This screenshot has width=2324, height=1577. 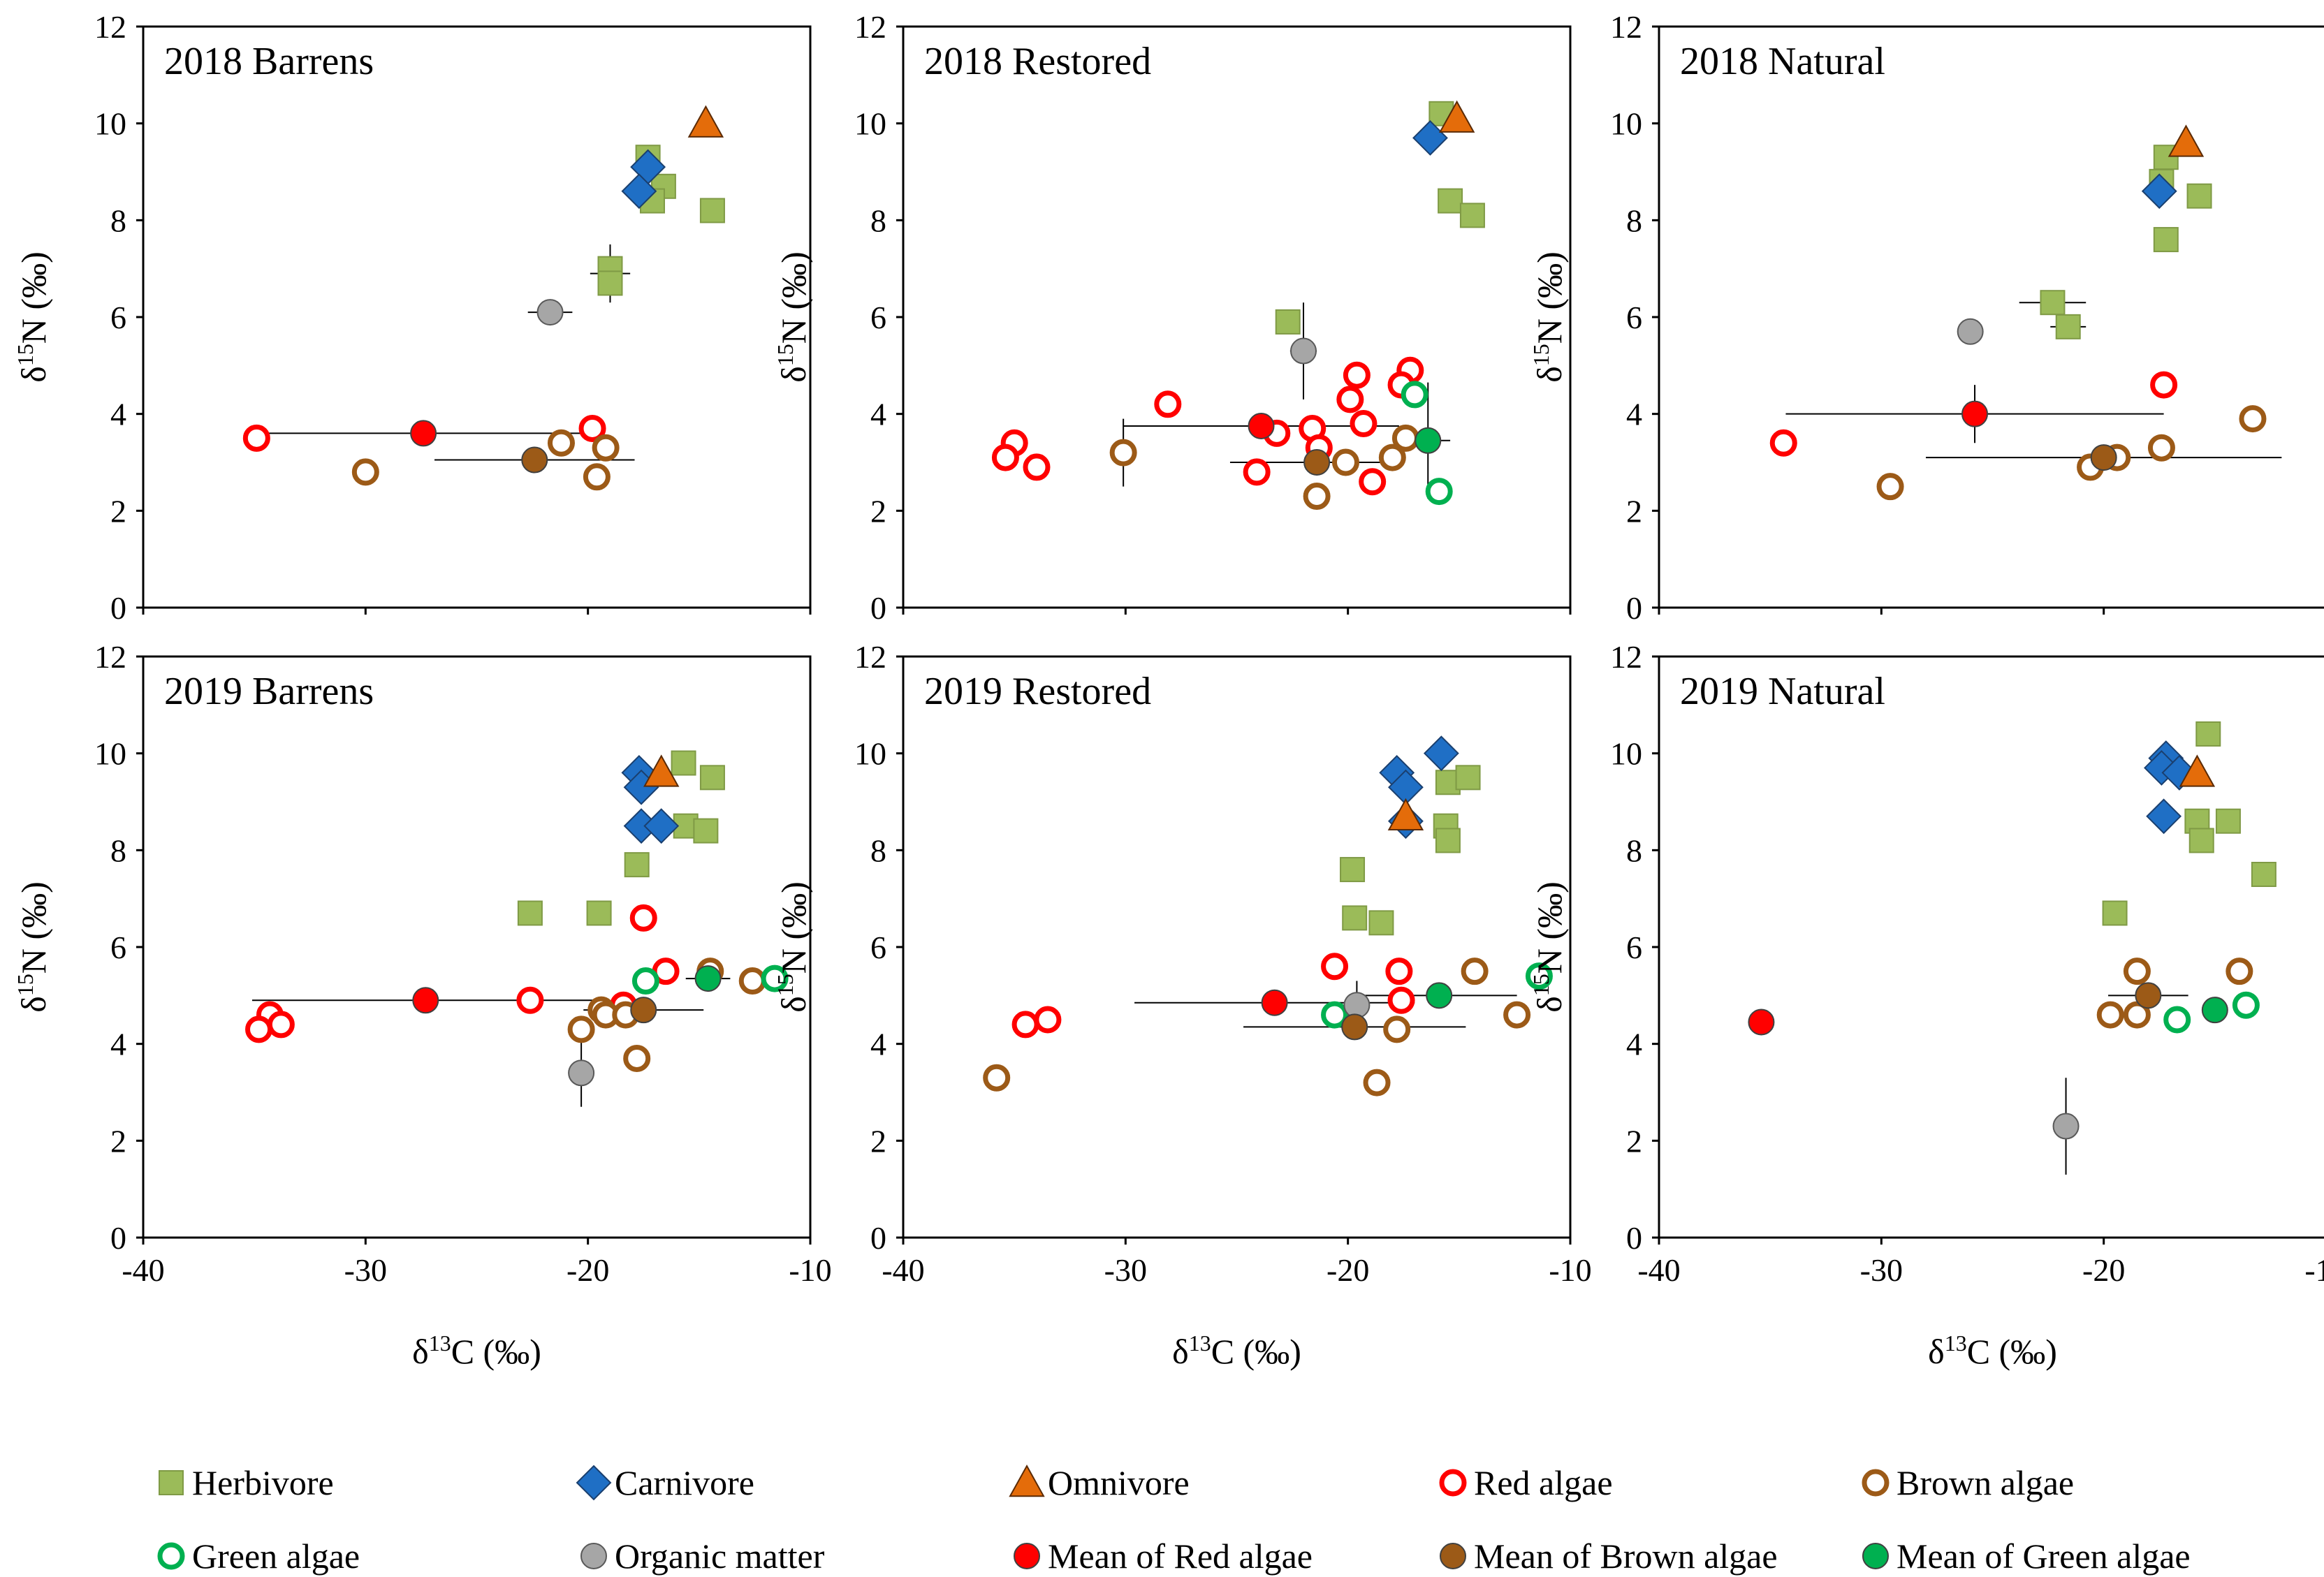 What do you see at coordinates (1027, 1480) in the screenshot?
I see `triangle-icon` at bounding box center [1027, 1480].